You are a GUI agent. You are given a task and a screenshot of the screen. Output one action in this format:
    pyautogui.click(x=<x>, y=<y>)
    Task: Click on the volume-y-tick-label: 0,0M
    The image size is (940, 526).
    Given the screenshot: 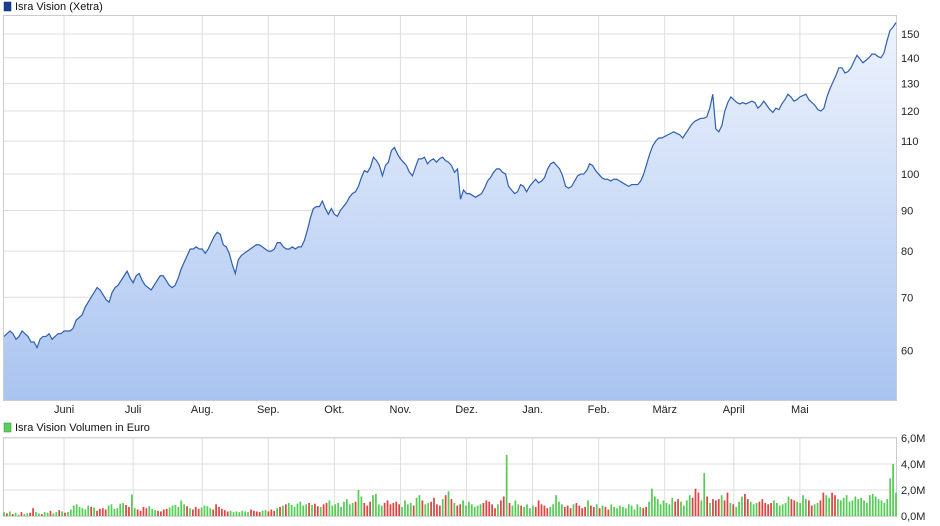 What is the action you would take?
    pyautogui.click(x=913, y=517)
    